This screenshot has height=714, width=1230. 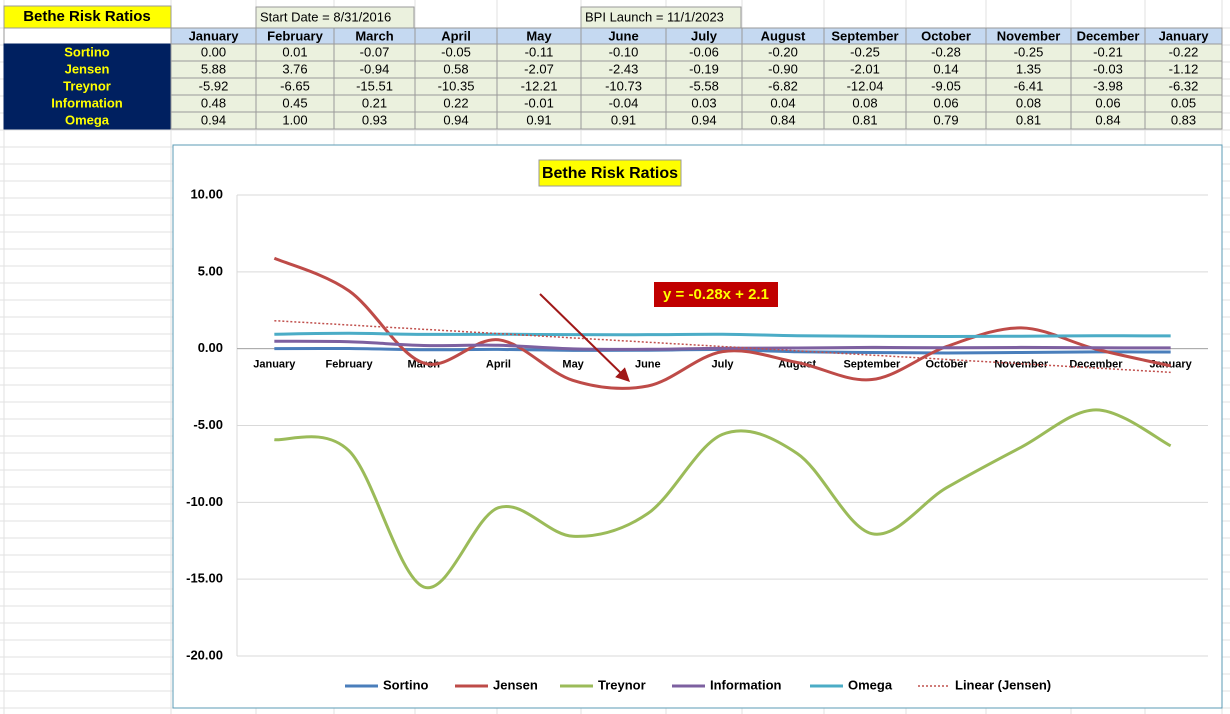 I want to click on x-tick-label: May, so click(x=573, y=365).